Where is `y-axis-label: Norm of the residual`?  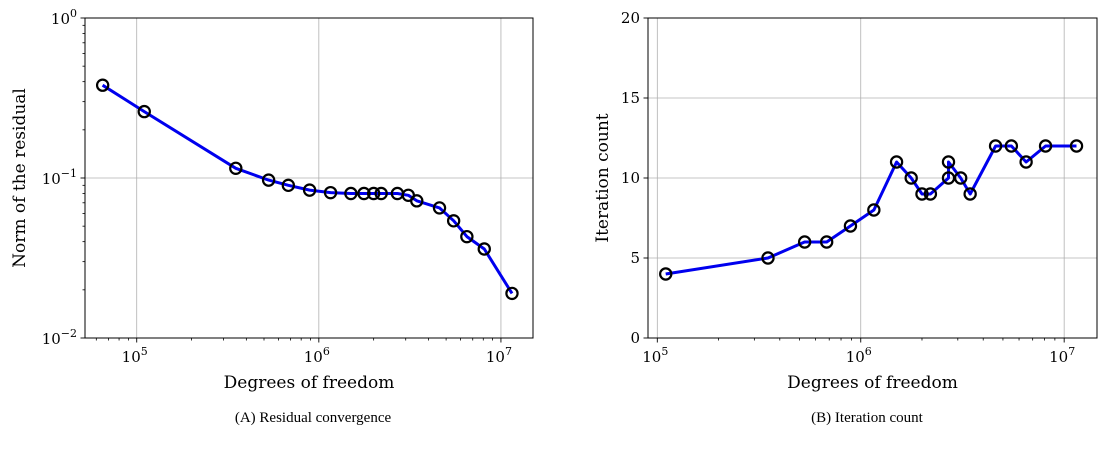
y-axis-label: Norm of the residual is located at coordinates (20, 178).